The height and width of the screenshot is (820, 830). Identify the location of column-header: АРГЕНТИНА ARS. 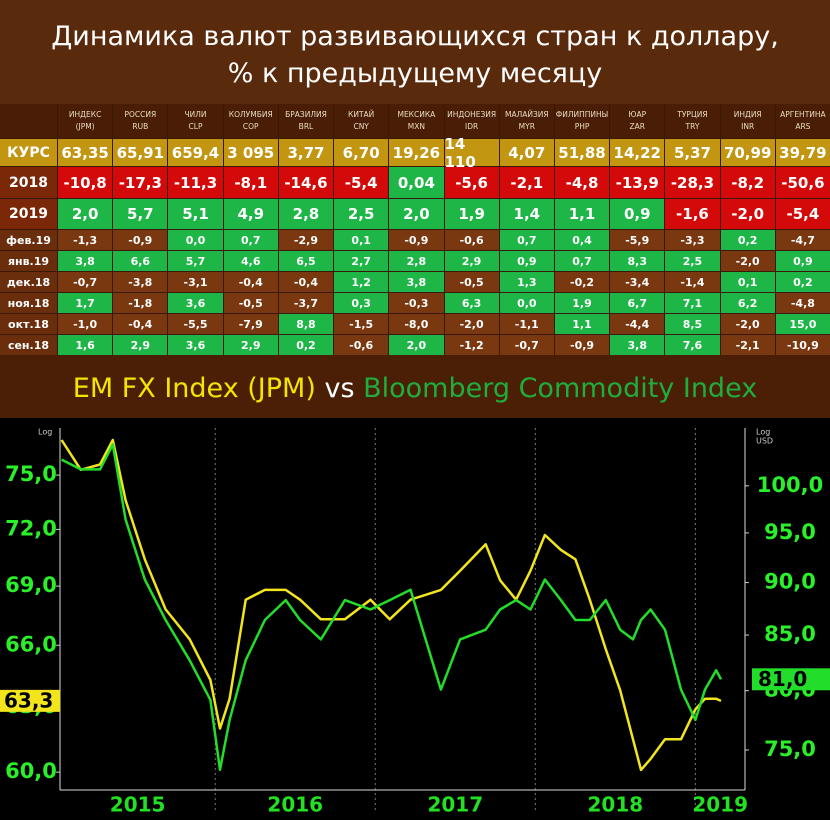
(802, 121).